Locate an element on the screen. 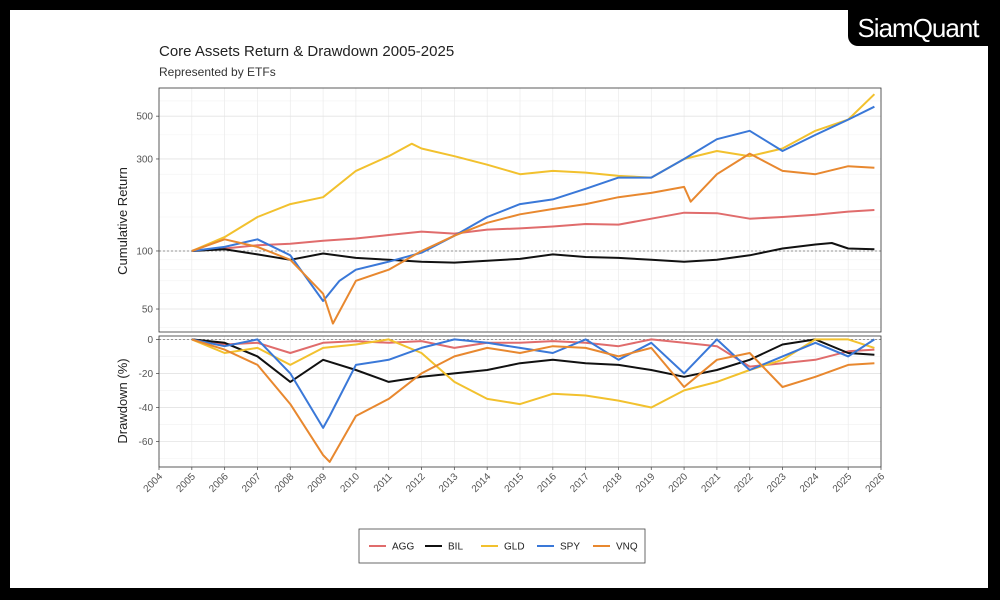  y-tick-label-bottom: 0 is located at coordinates (150, 340).